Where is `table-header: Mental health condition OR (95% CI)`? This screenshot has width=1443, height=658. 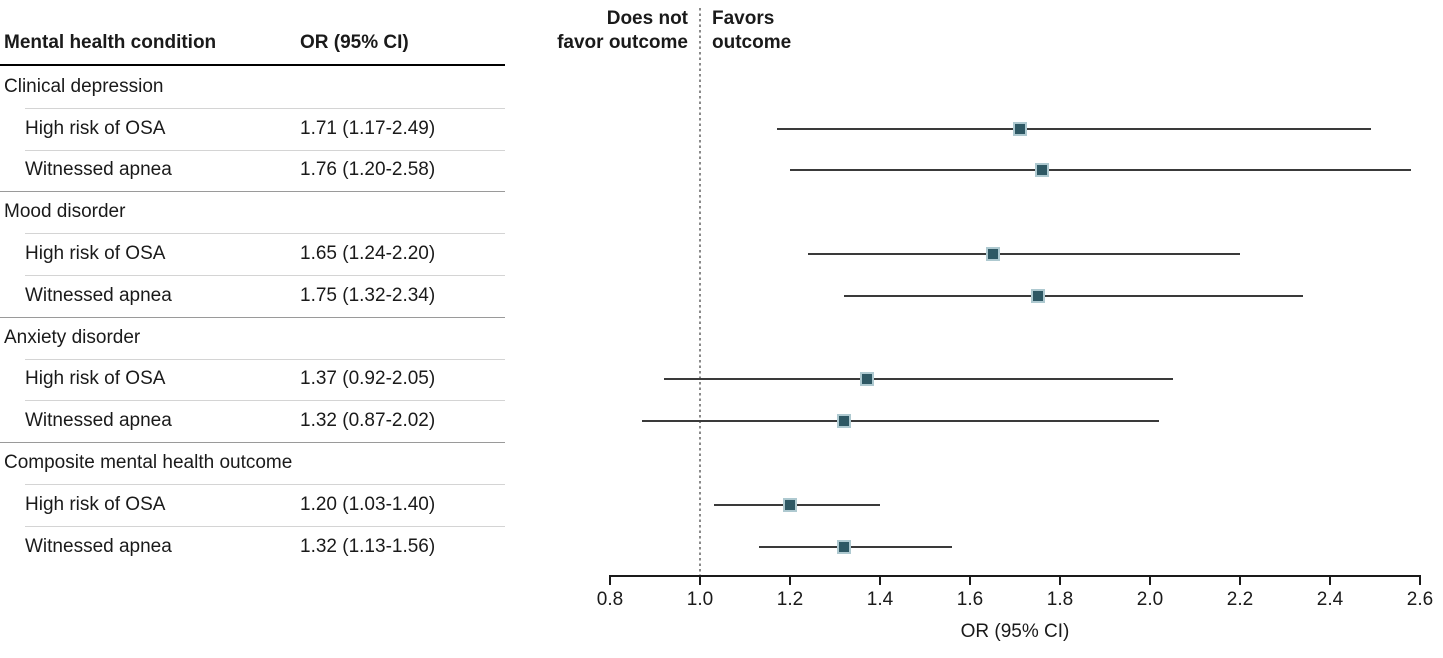 table-header: Mental health condition OR (95% CI) is located at coordinates (252, 44).